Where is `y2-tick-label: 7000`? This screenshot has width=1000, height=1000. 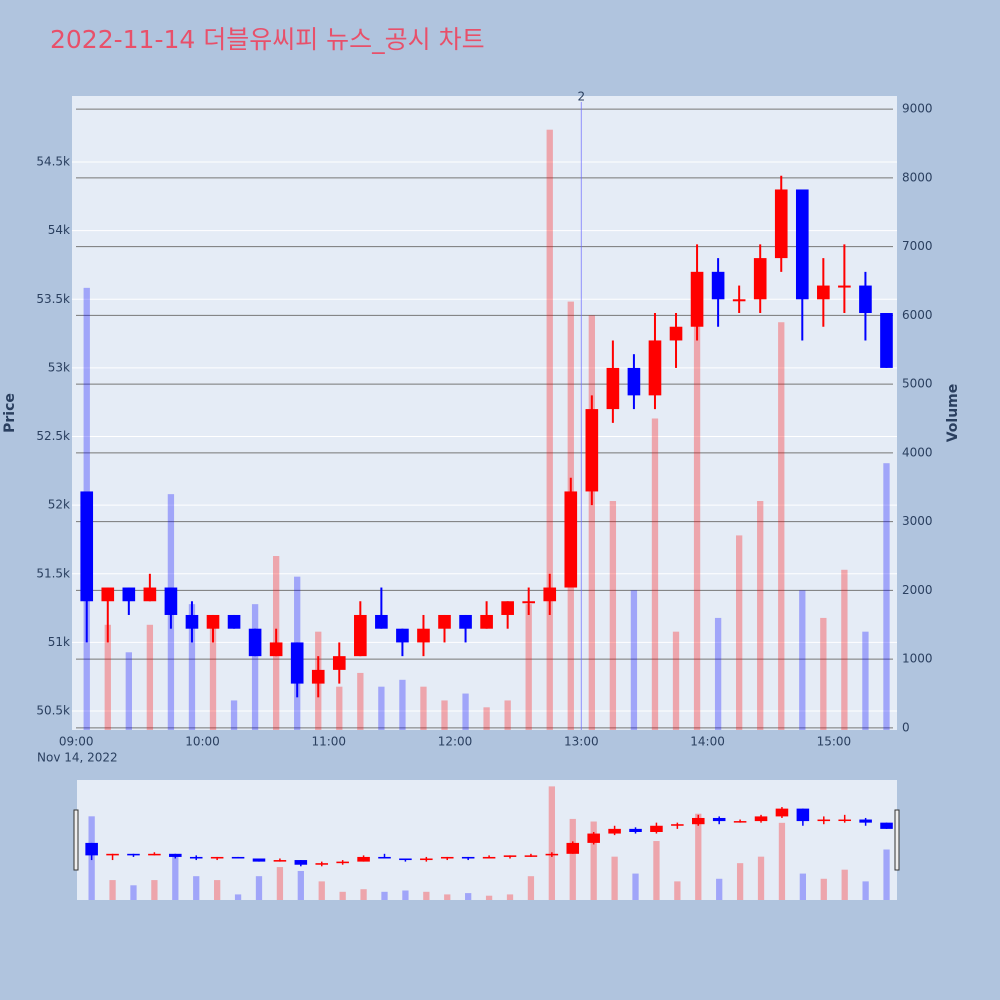 y2-tick-label: 7000 is located at coordinates (917, 246).